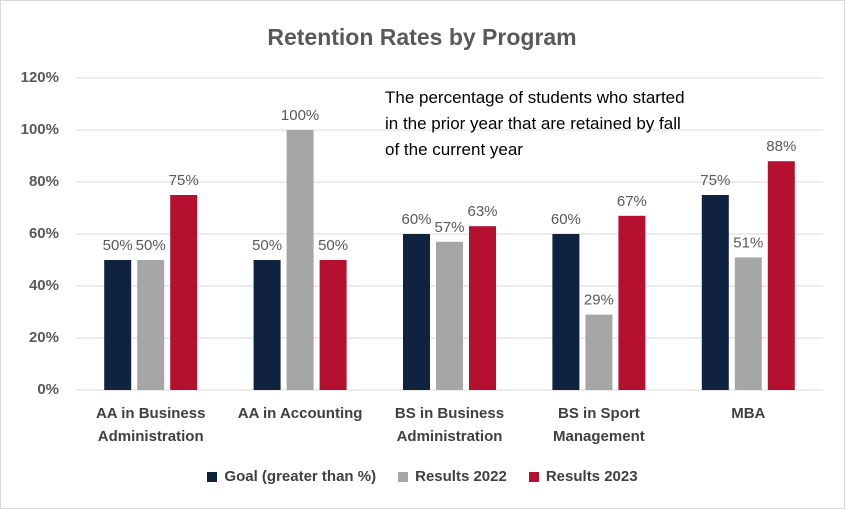 This screenshot has height=509, width=845. I want to click on y-tick-label: 40%, so click(44, 285).